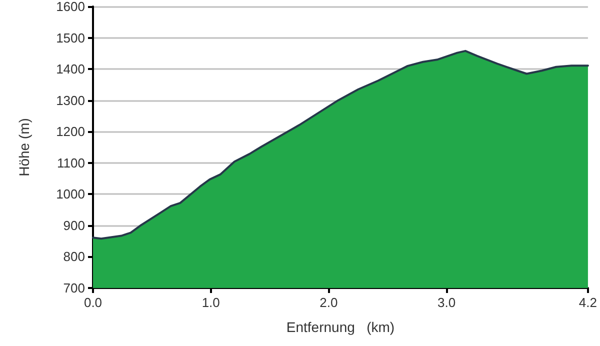  I want to click on y-tick-label: 1100, so click(71, 162).